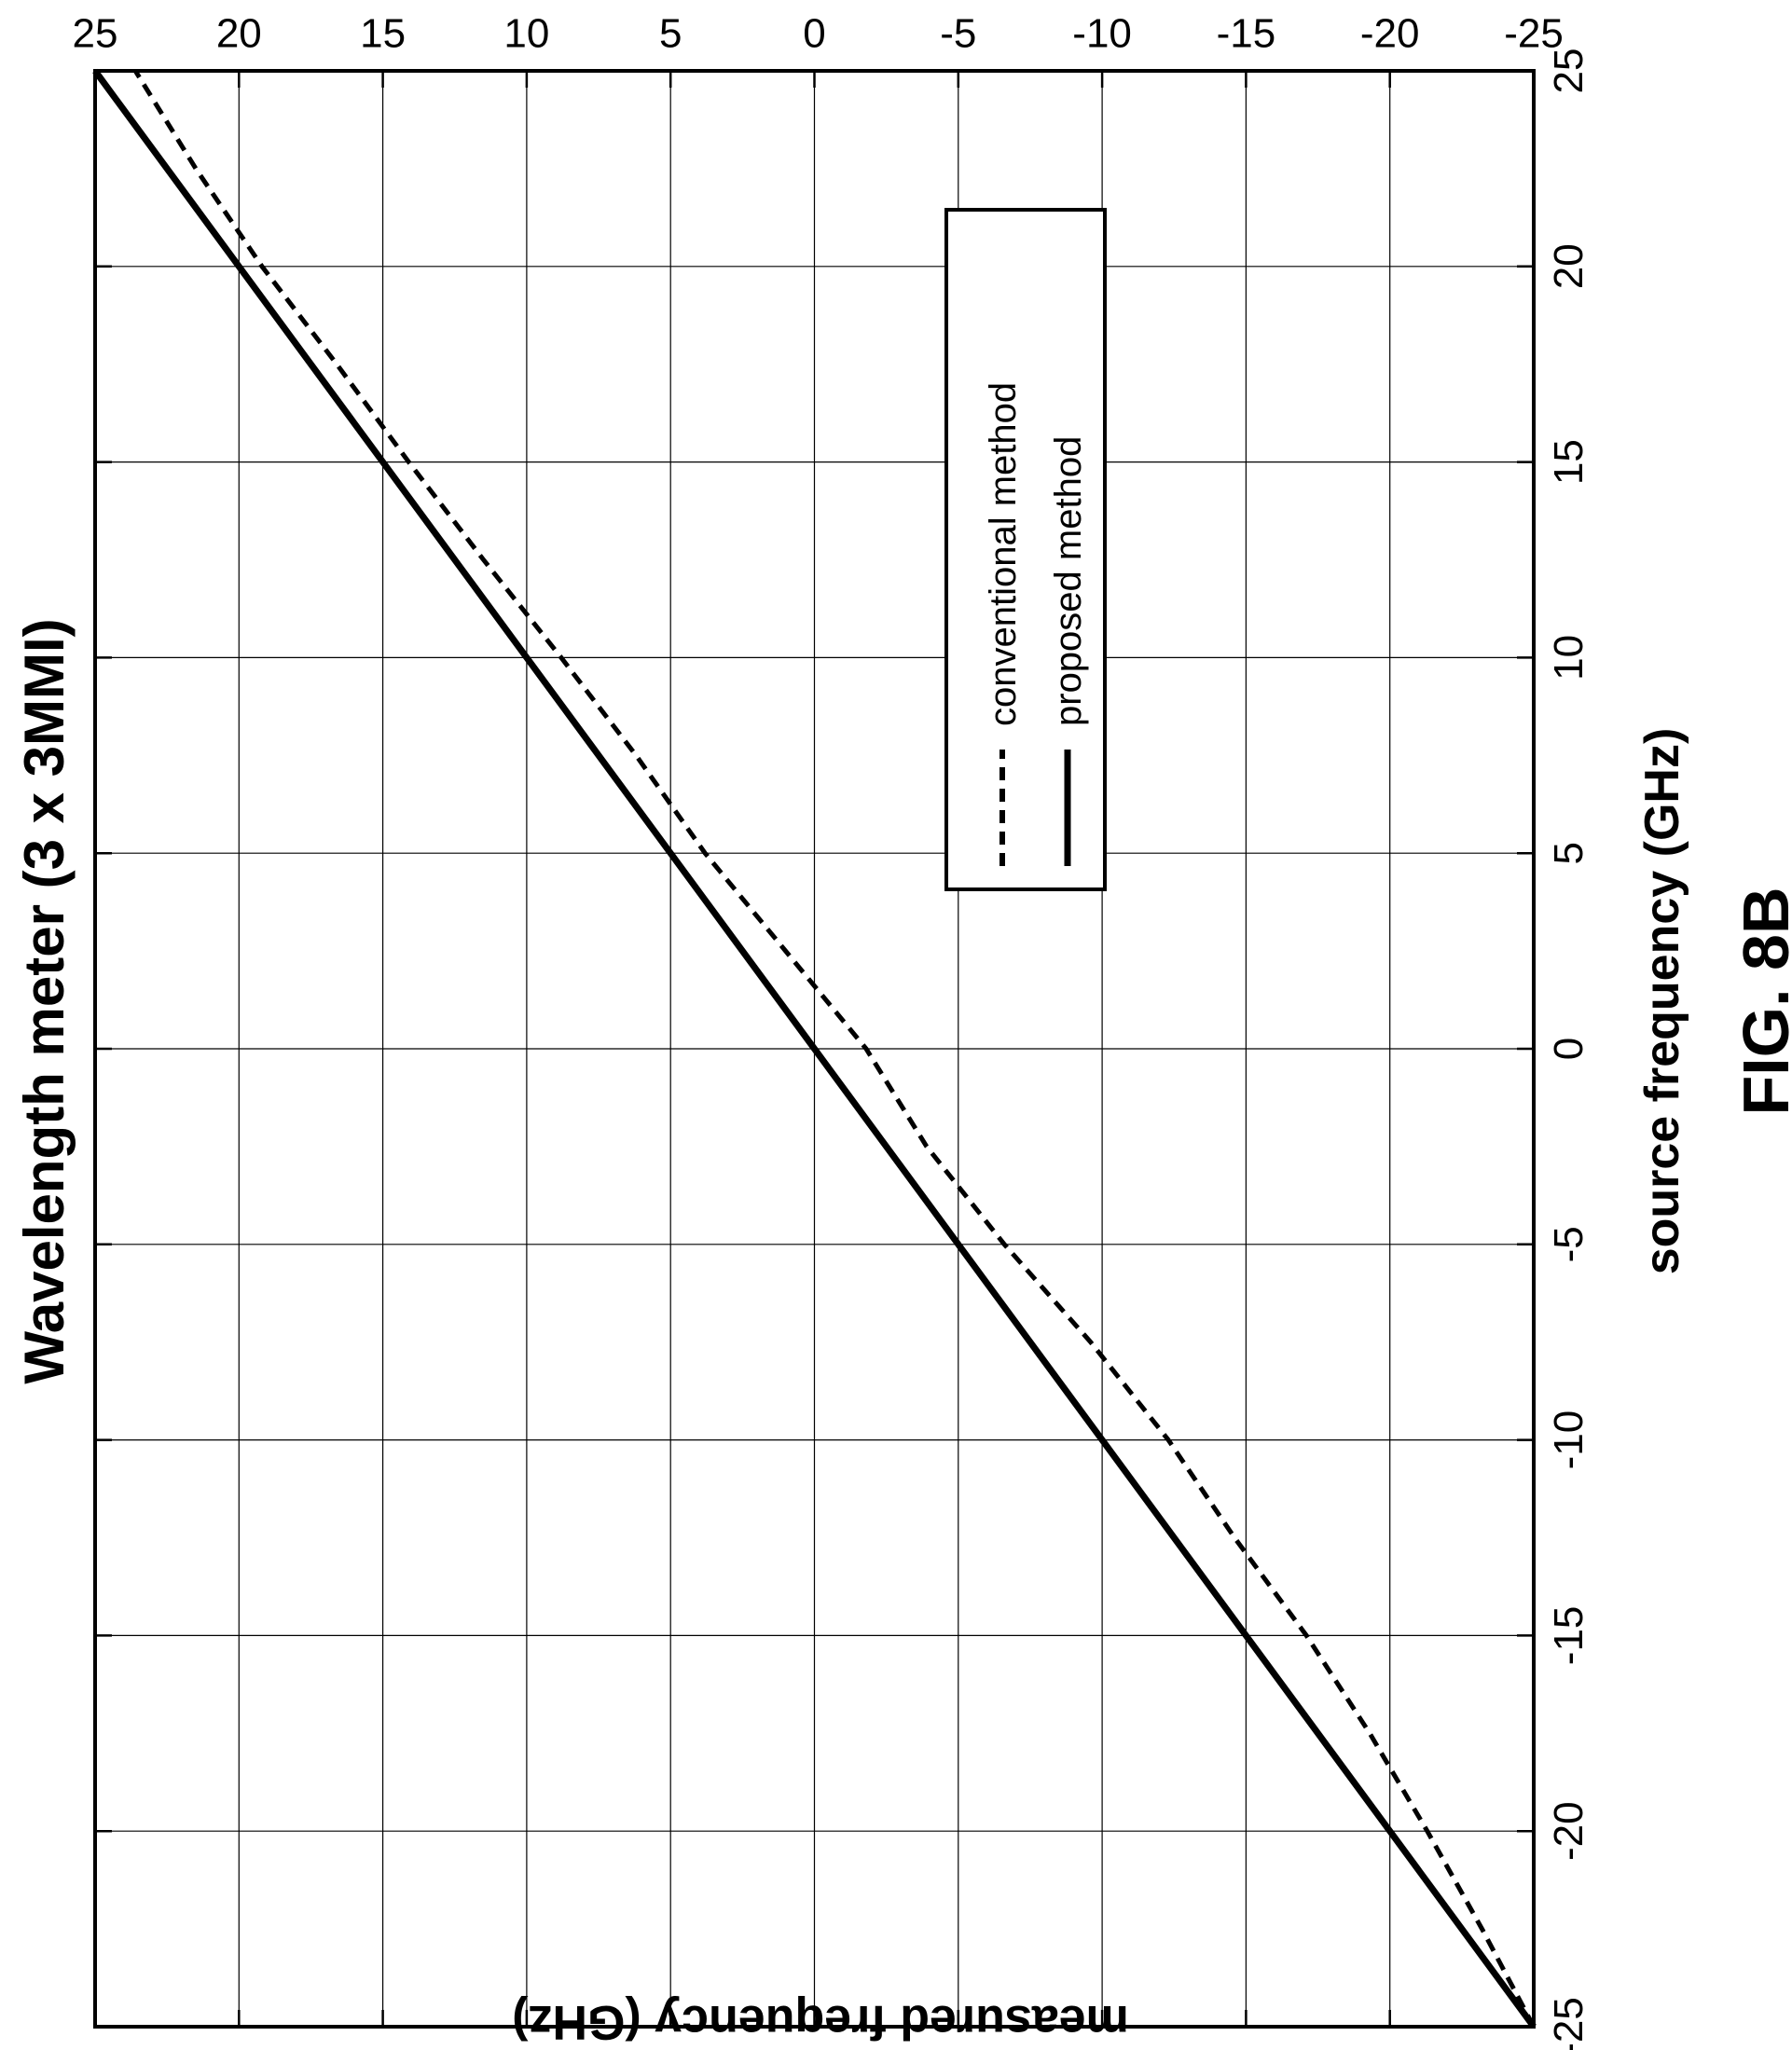  What do you see at coordinates (814, 34) in the screenshot?
I see `y-tick-label: 0` at bounding box center [814, 34].